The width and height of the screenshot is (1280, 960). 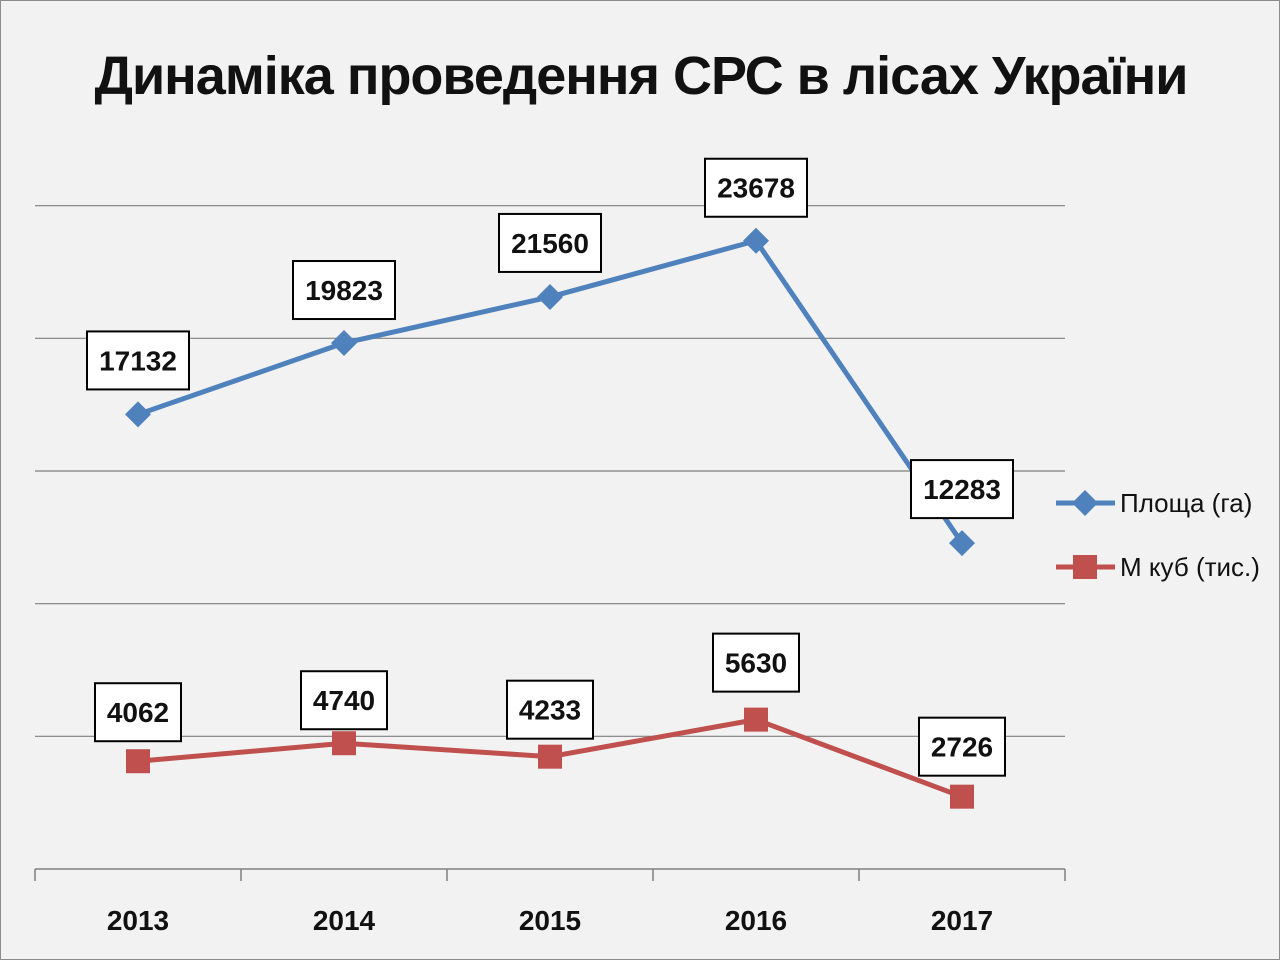 I want to click on data-label-text: 4233, so click(x=550, y=710).